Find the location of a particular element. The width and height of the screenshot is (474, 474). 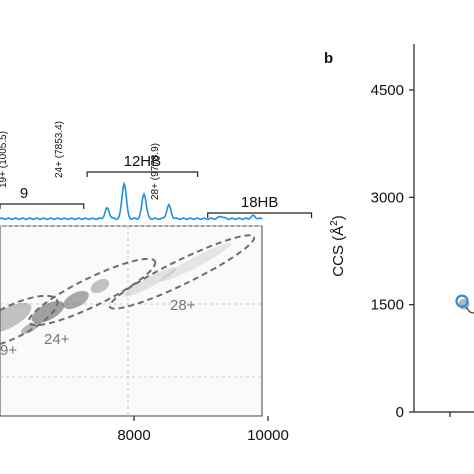

bracket-label: 12HB is located at coordinates (143, 161).